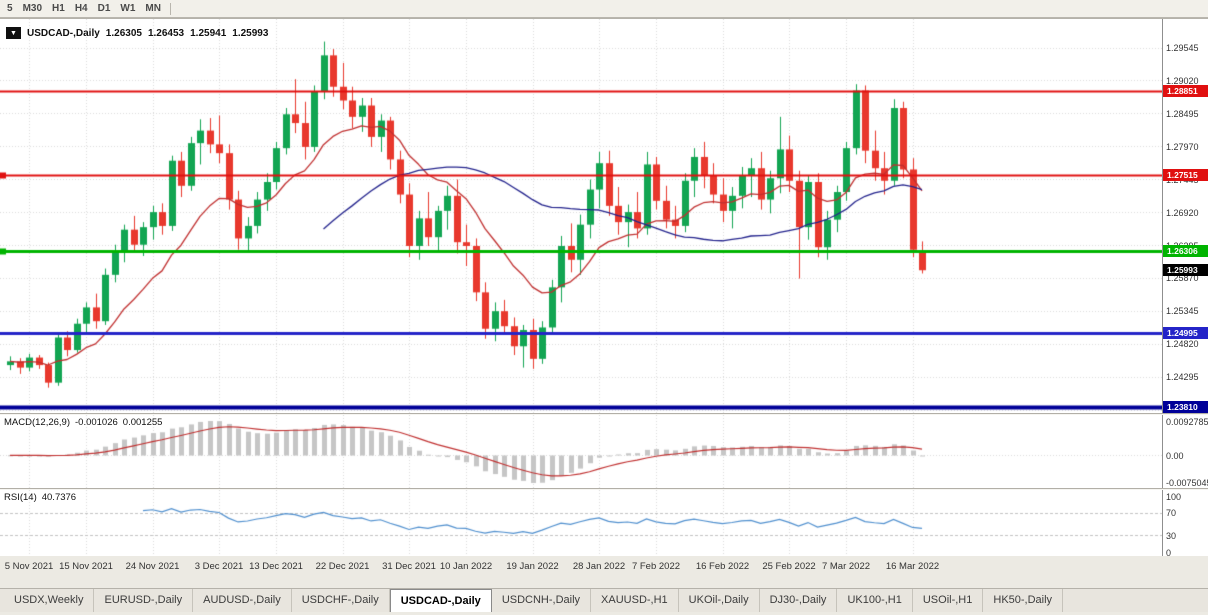  What do you see at coordinates (1182, 80) in the screenshot?
I see `price-axis-label: 1.29020` at bounding box center [1182, 80].